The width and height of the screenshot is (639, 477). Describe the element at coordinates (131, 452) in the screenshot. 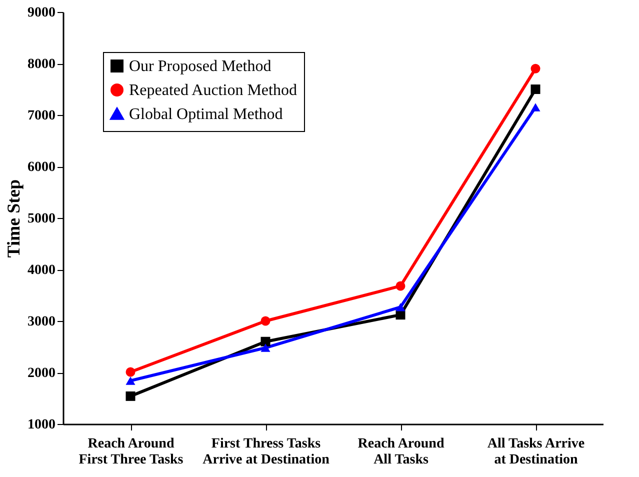

I see `x-tick-label: Reach Around First Three Tasks` at that location.